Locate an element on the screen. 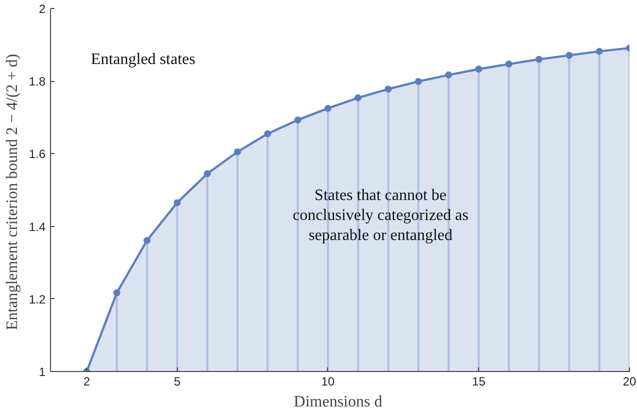  annotation: States that cannot be conclusively categorized as separable or entangled is located at coordinates (380, 215).